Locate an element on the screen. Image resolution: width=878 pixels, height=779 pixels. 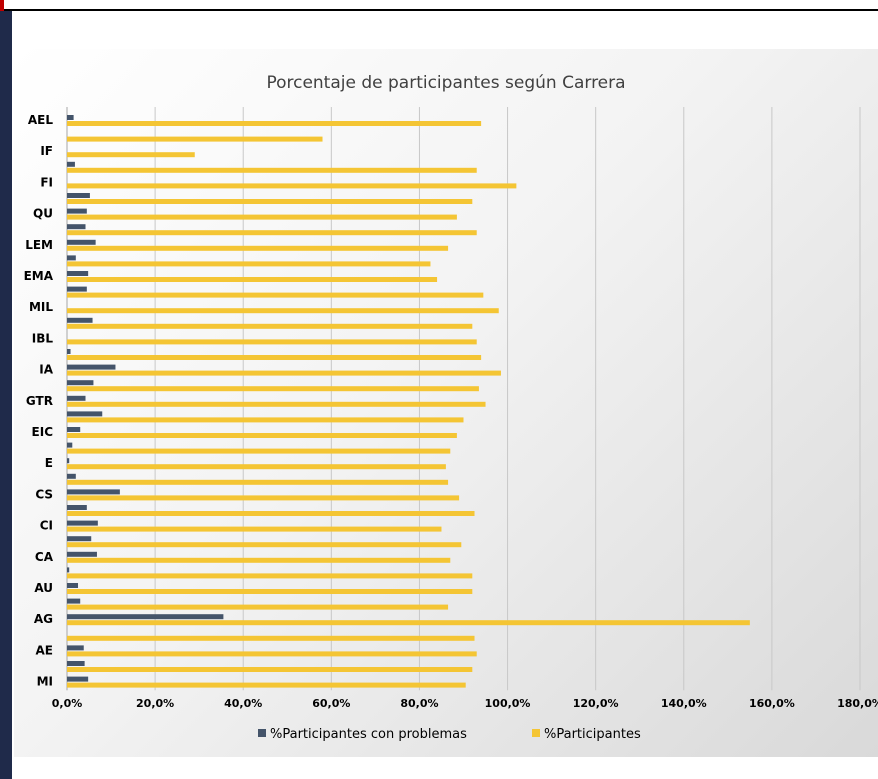
category-label: AEL is located at coordinates (40, 120).